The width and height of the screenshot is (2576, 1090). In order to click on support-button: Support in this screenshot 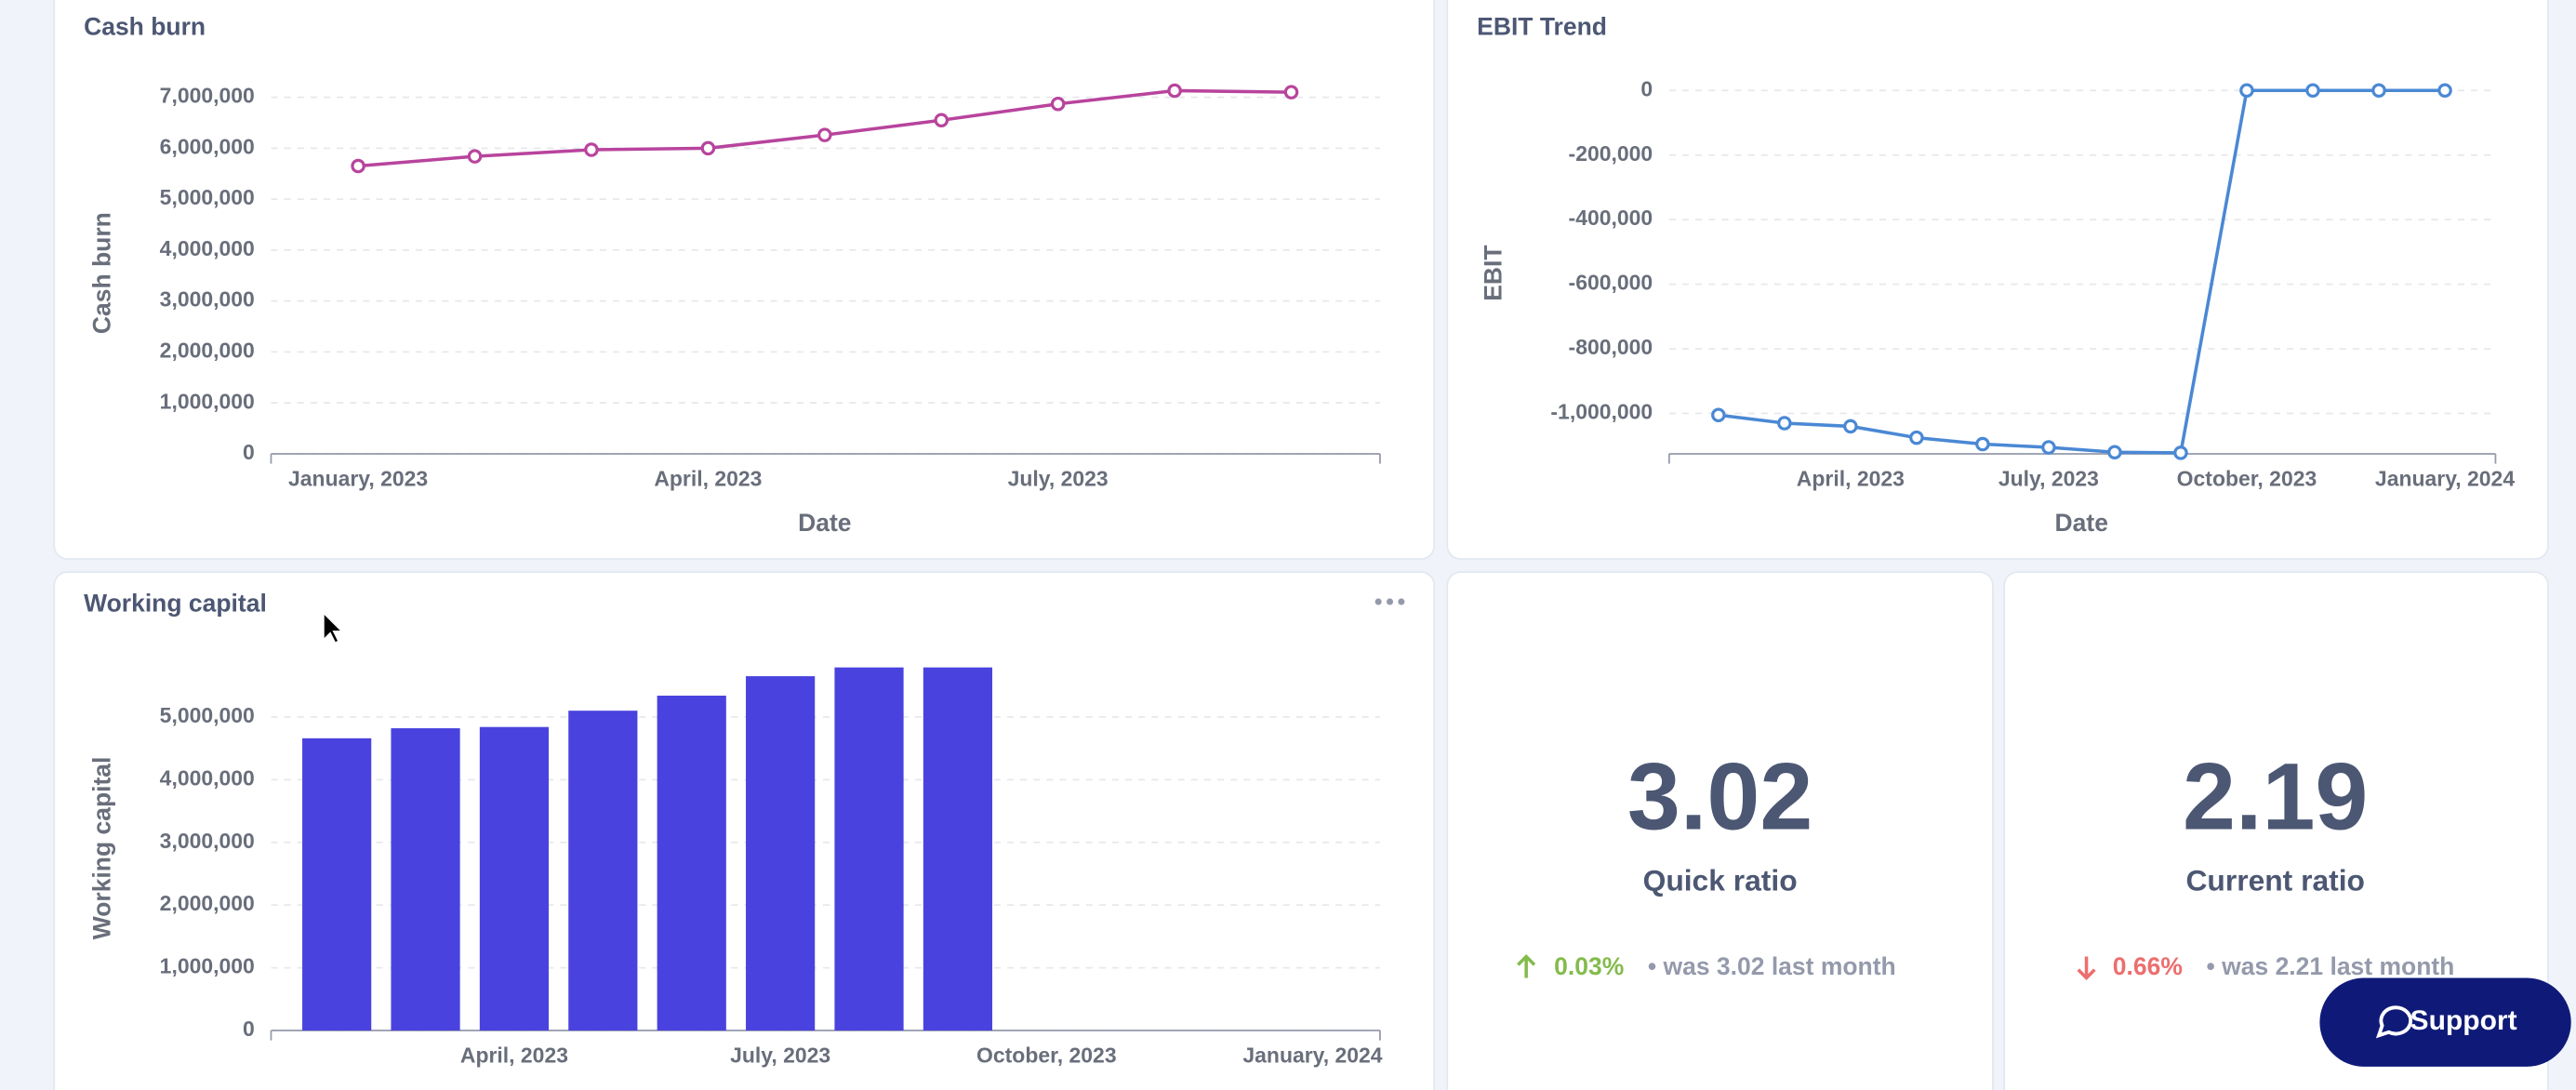, I will do `click(2445, 1022)`.